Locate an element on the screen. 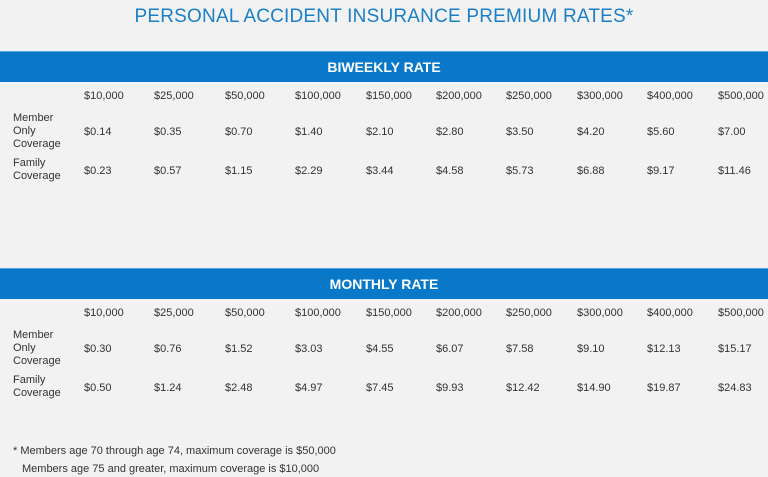 The height and width of the screenshot is (477, 768). member-rate-cell: $0.70 is located at coordinates (239, 132).